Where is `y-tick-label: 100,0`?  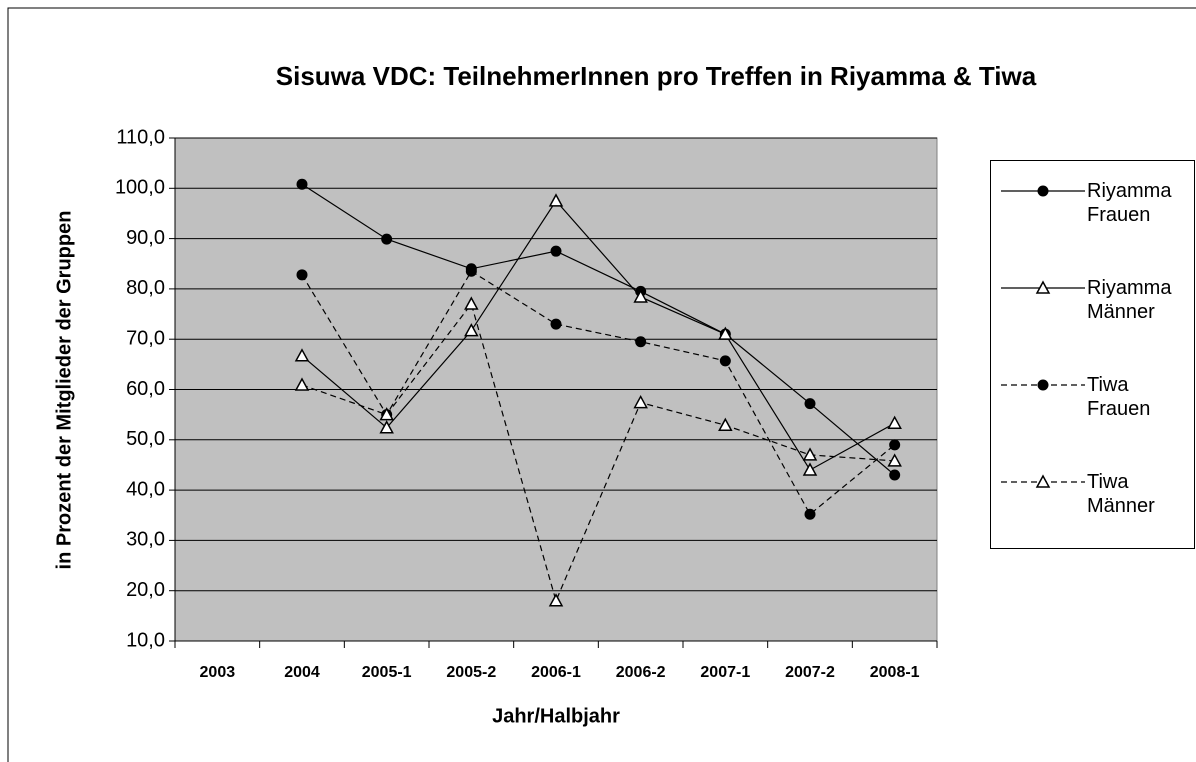 y-tick-label: 100,0 is located at coordinates (140, 188).